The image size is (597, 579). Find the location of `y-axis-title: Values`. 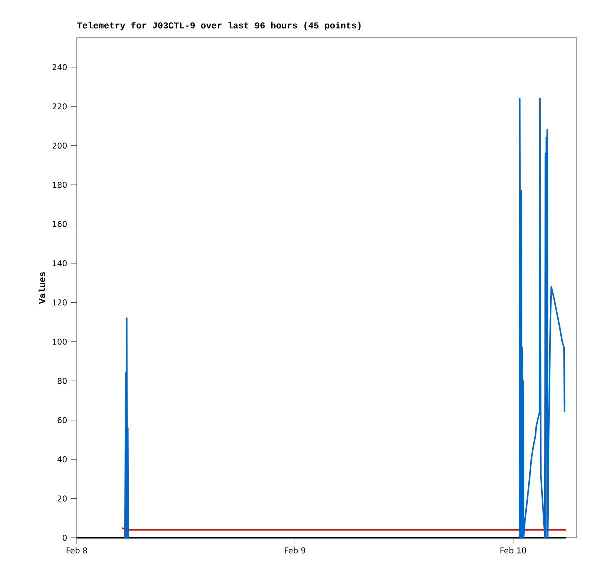

y-axis-title: Values is located at coordinates (42, 288).